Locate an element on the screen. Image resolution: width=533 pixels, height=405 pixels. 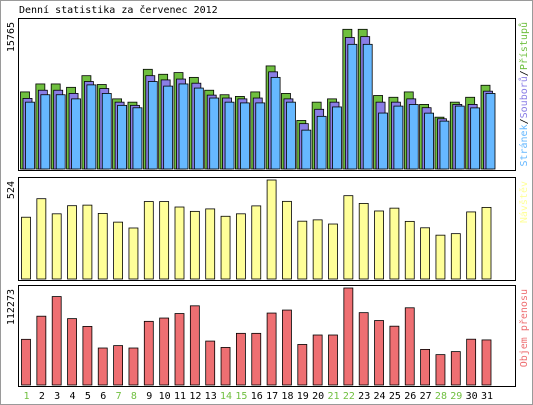
day-tick-label: 25 is located at coordinates (395, 396).